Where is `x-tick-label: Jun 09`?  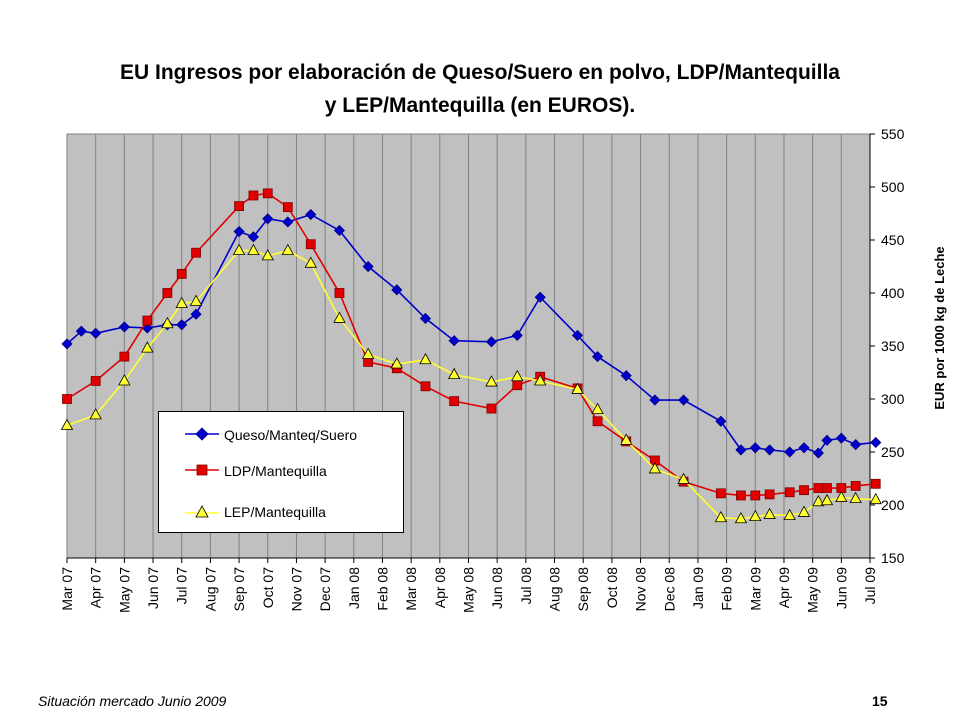
x-tick-label: Jun 09 is located at coordinates (841, 588).